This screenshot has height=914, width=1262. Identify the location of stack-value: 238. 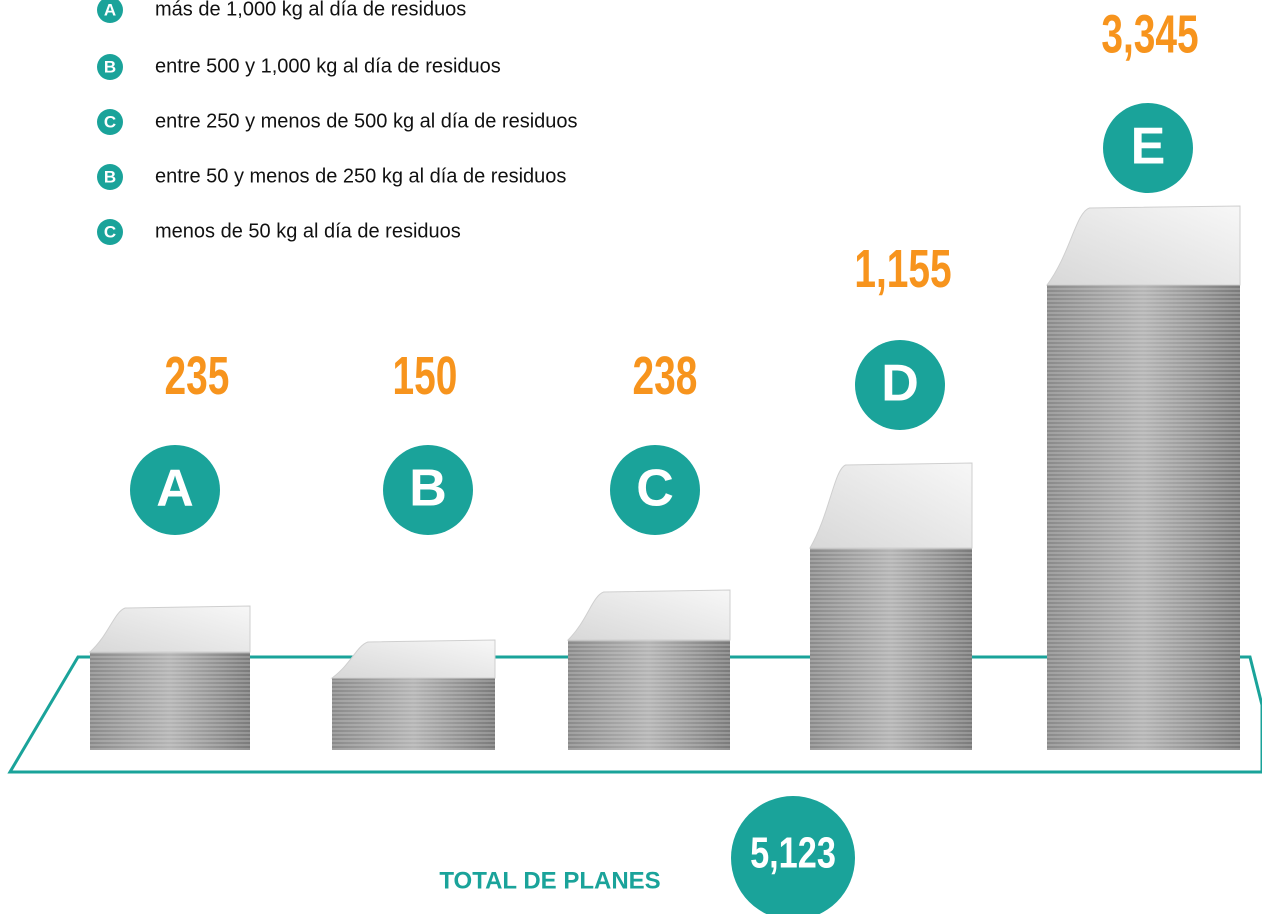
(665, 375).